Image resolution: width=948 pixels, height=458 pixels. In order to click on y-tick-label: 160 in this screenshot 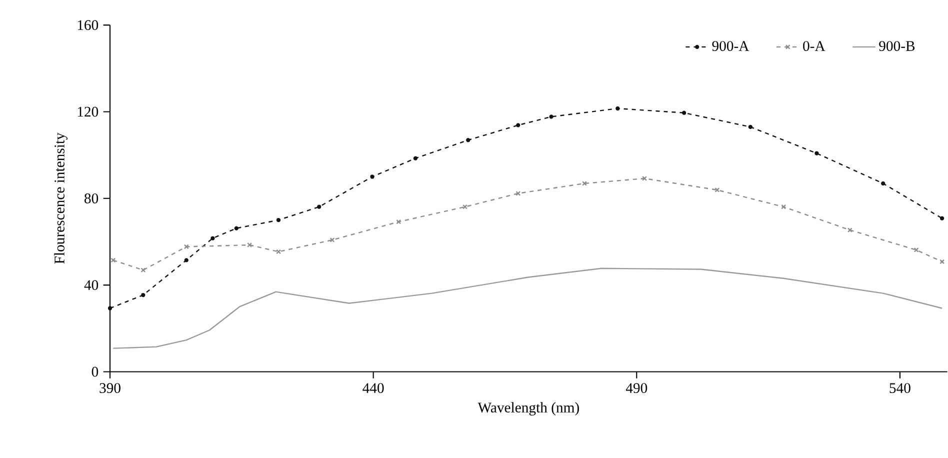, I will do `click(88, 25)`.